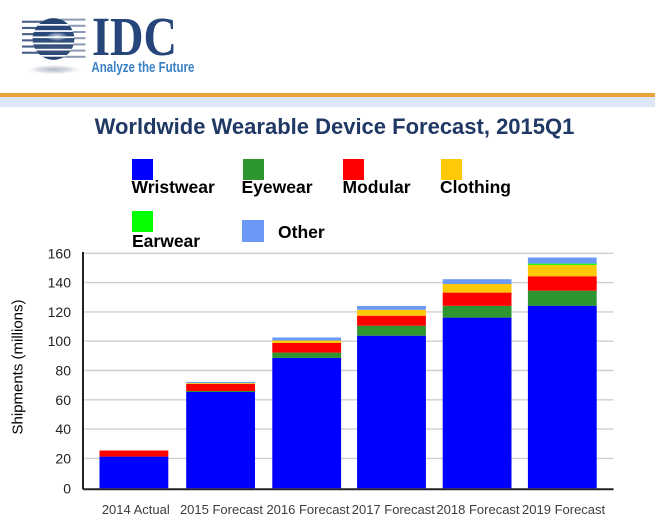  I want to click on svg-text: Analyze the Future, so click(142, 67).